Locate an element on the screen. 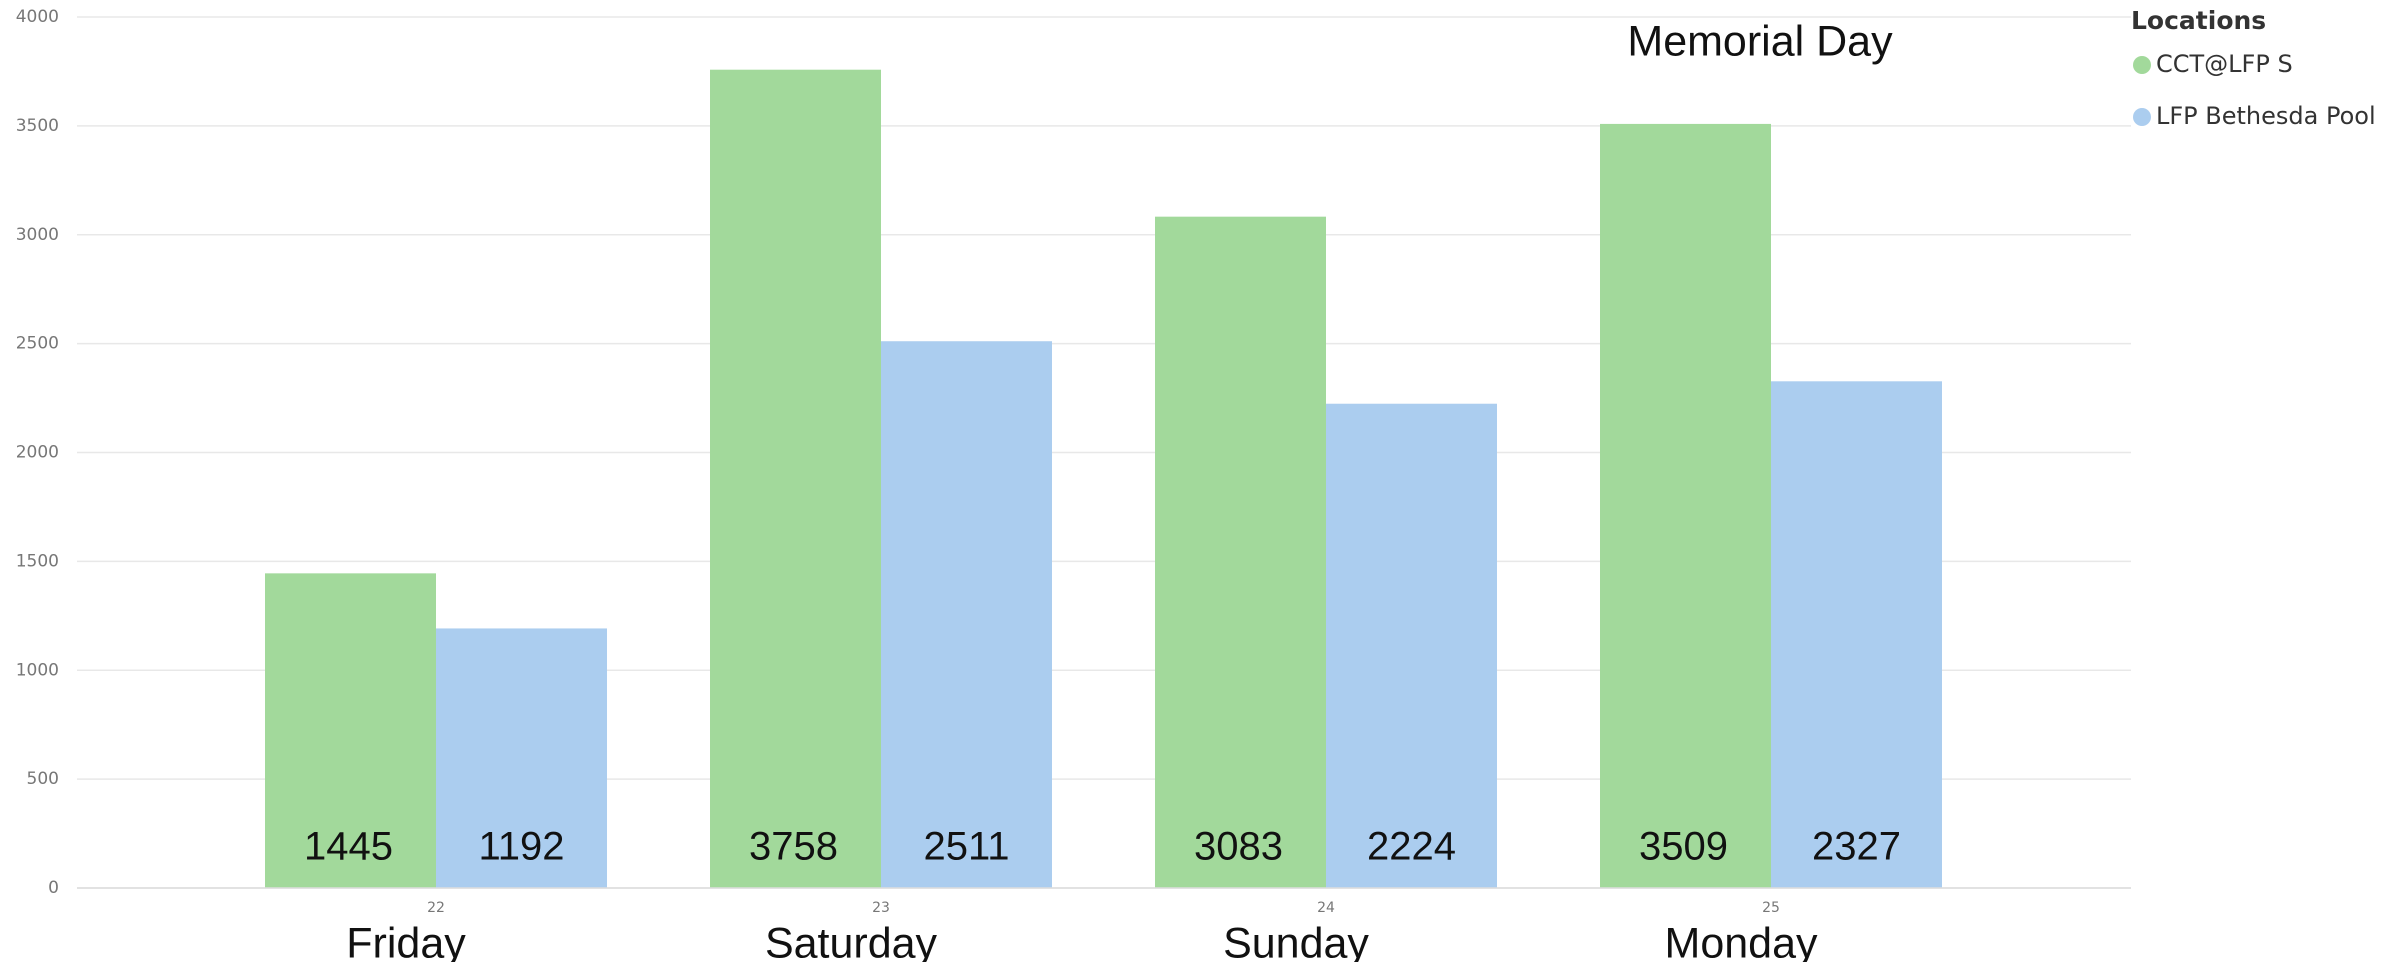 This screenshot has height=966, width=2392. data-label: 3083 is located at coordinates (1238, 847).